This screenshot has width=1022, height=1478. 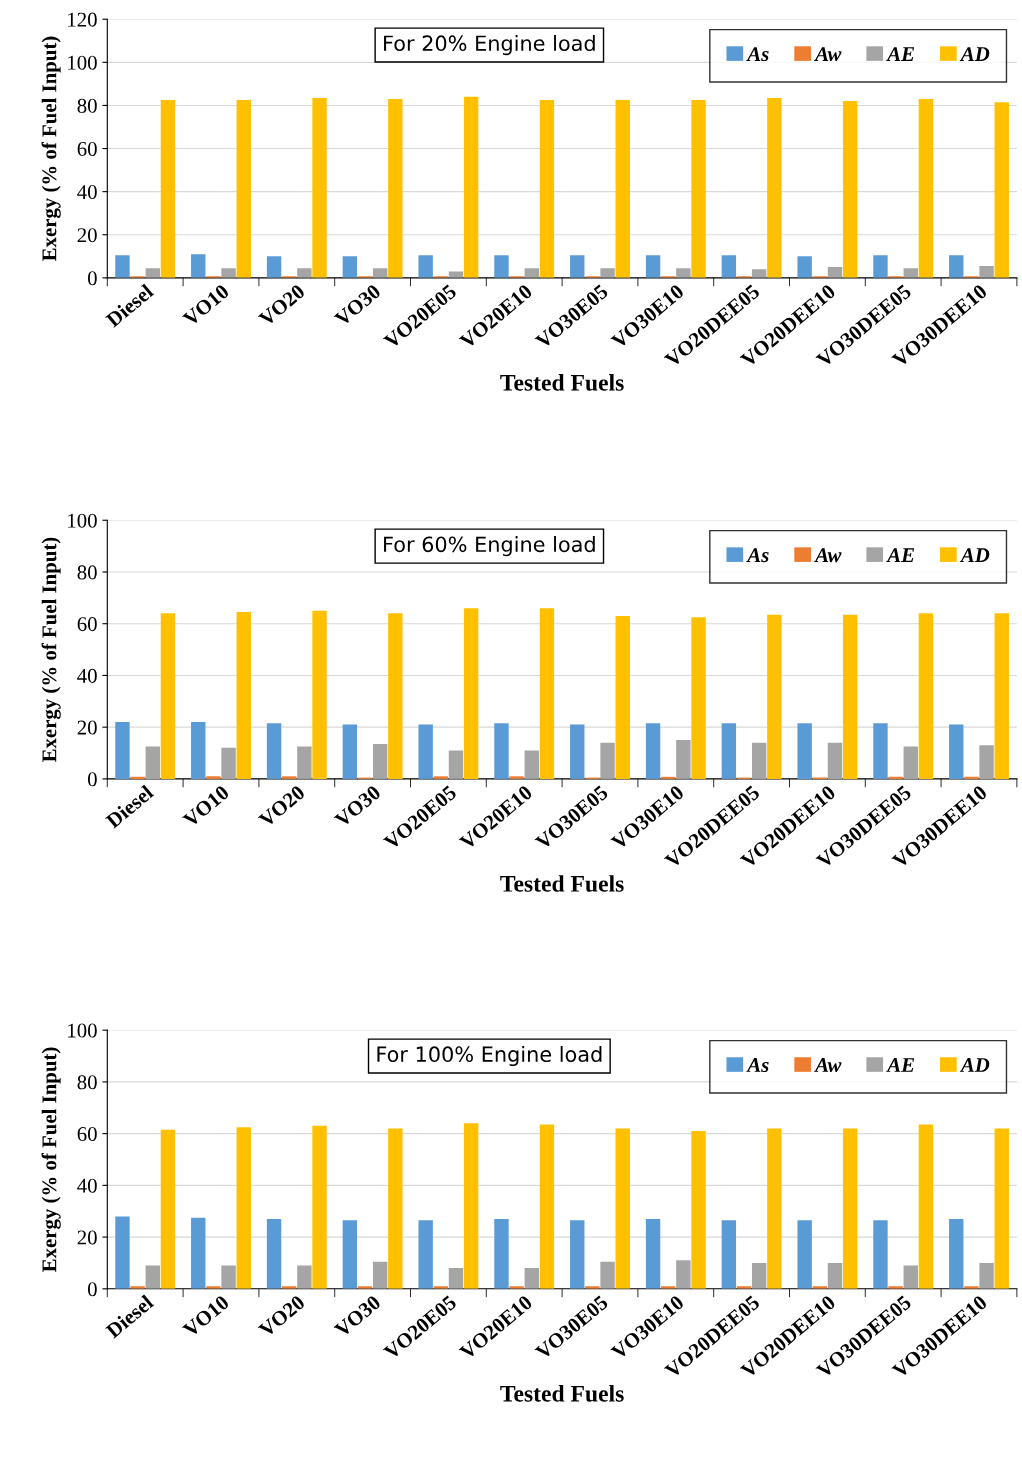 I want to click on y-tick-label: 40, so click(x=87, y=1185).